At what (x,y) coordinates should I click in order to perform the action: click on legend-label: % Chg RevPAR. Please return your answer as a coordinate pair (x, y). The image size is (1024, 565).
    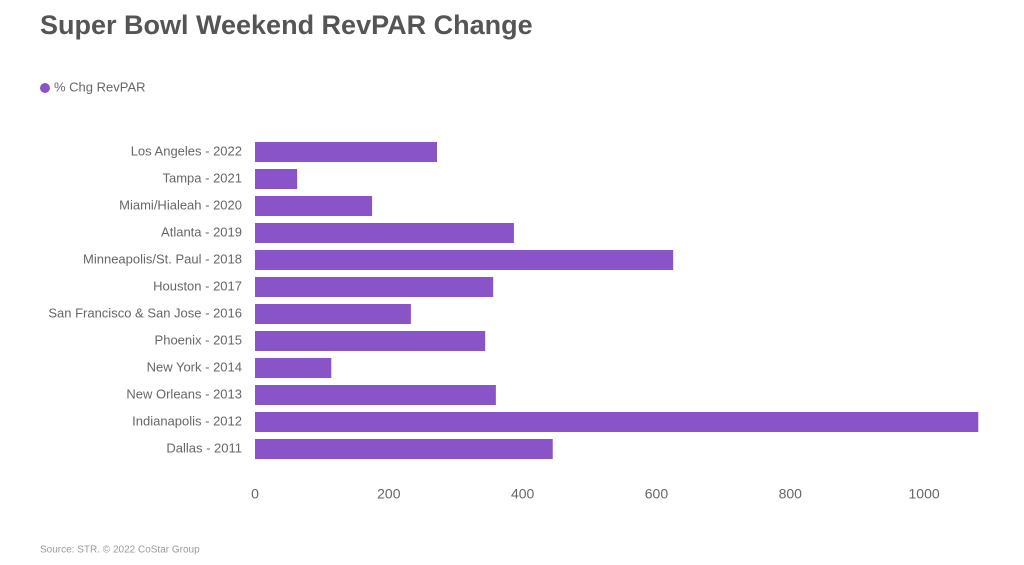
    Looking at the image, I should click on (100, 86).